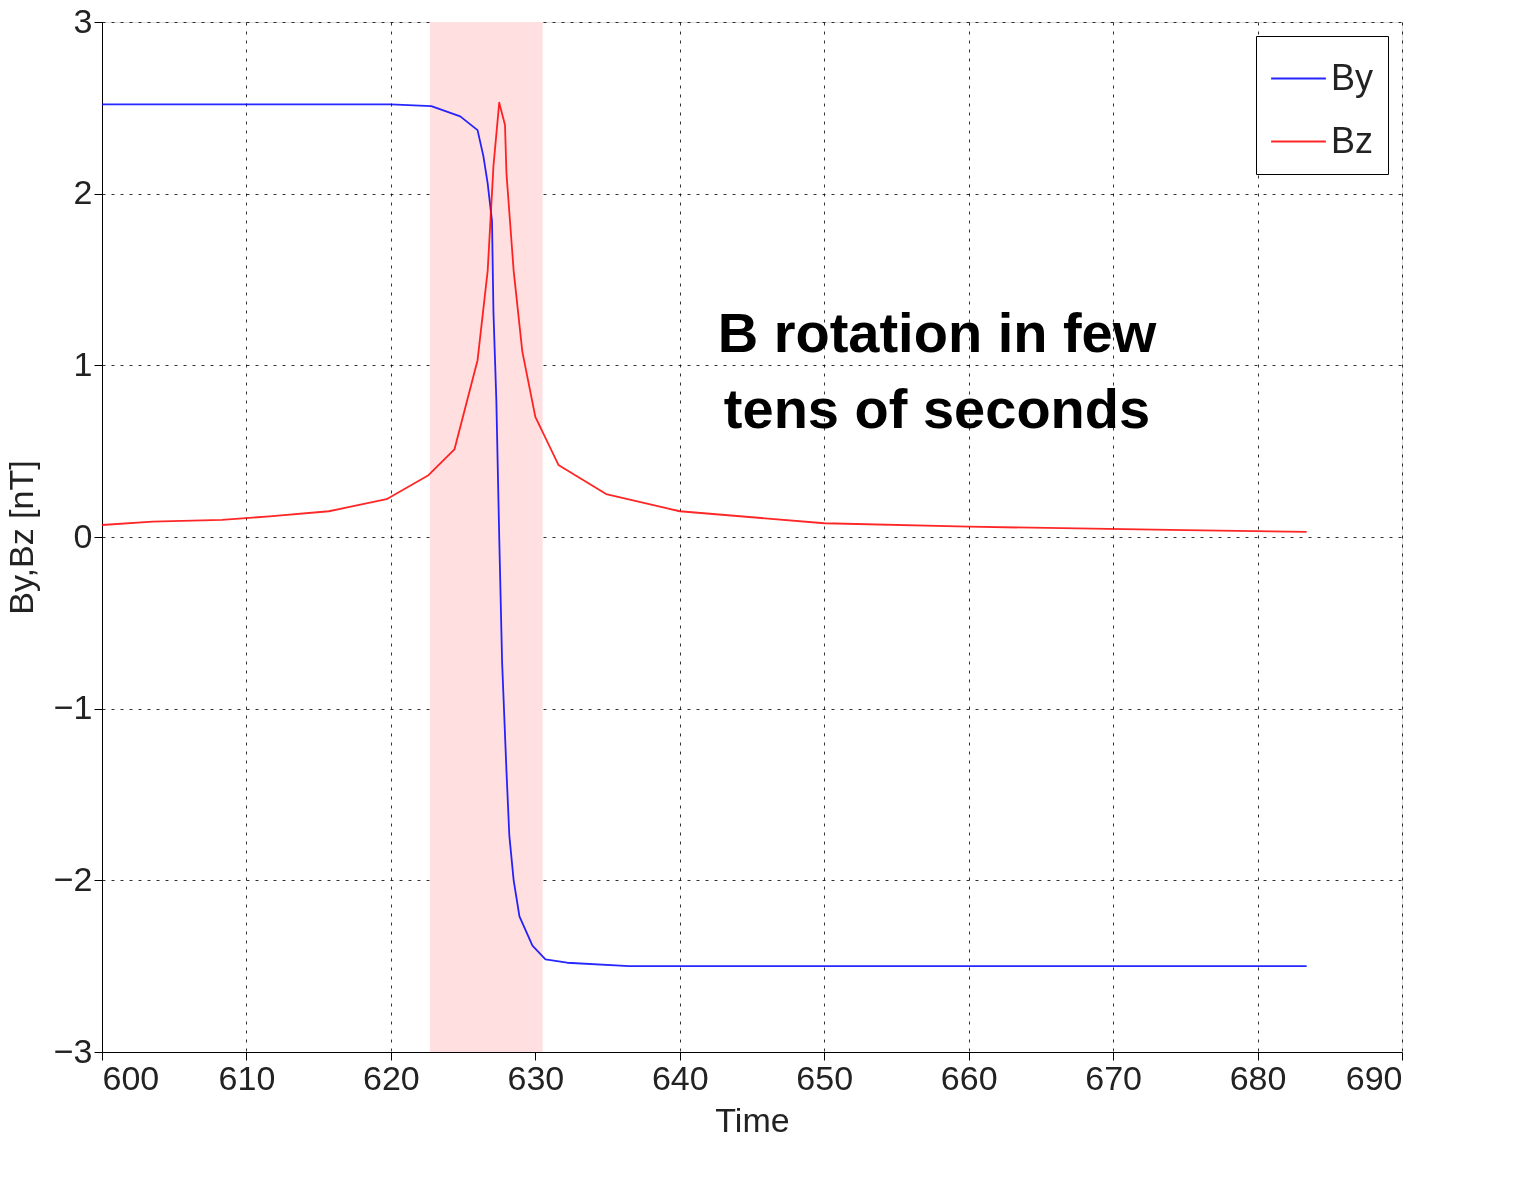 The height and width of the screenshot is (1186, 1519). What do you see at coordinates (83, 20) in the screenshot?
I see `y-tick-label: 3` at bounding box center [83, 20].